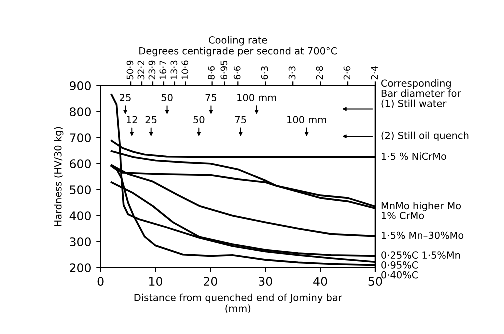 Image resolution: width=504 pixels, height=334 pixels. What do you see at coordinates (265, 281) in the screenshot?
I see `x-tick-label: 30` at bounding box center [265, 281].